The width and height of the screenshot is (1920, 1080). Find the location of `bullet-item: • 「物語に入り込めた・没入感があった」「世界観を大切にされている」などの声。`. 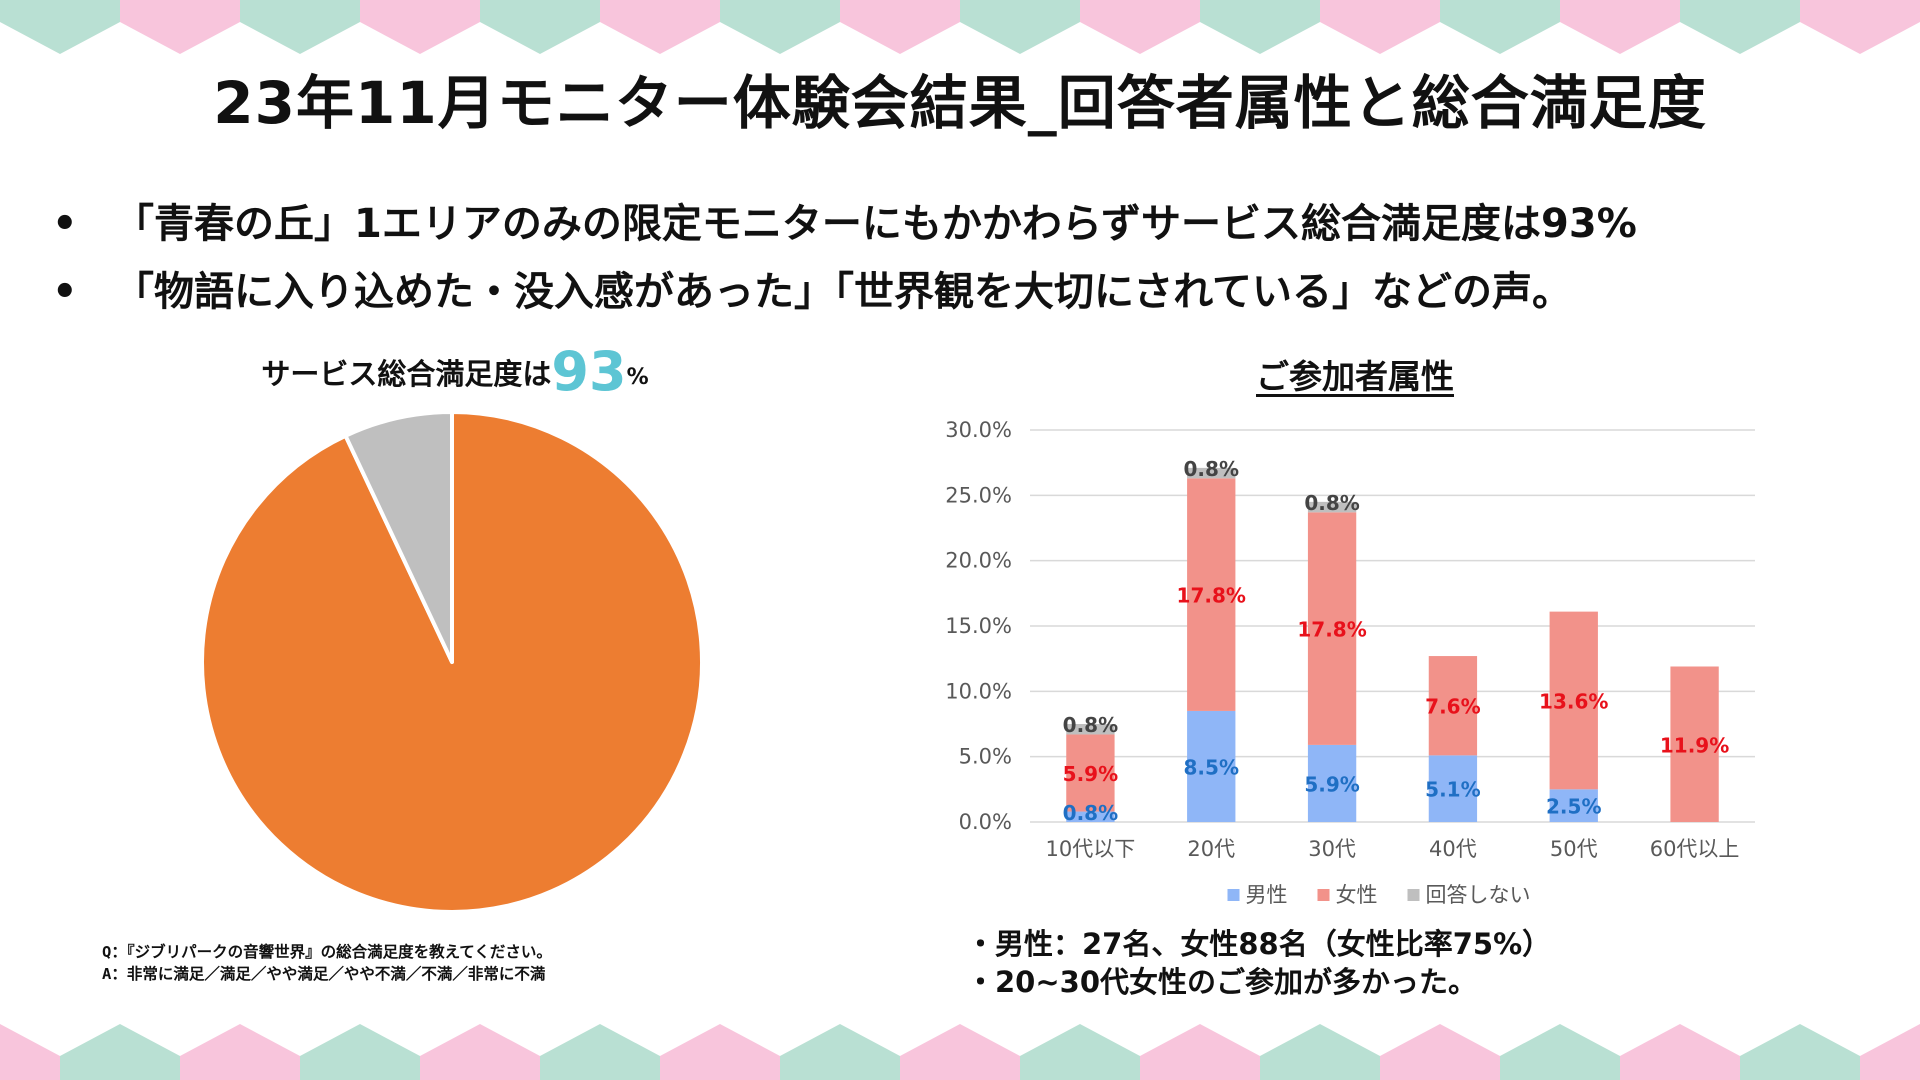

bullet-item: • 「物語に入り込めた・没入感があった」「世界観を大切にされている」などの声。 is located at coordinates (844, 292).